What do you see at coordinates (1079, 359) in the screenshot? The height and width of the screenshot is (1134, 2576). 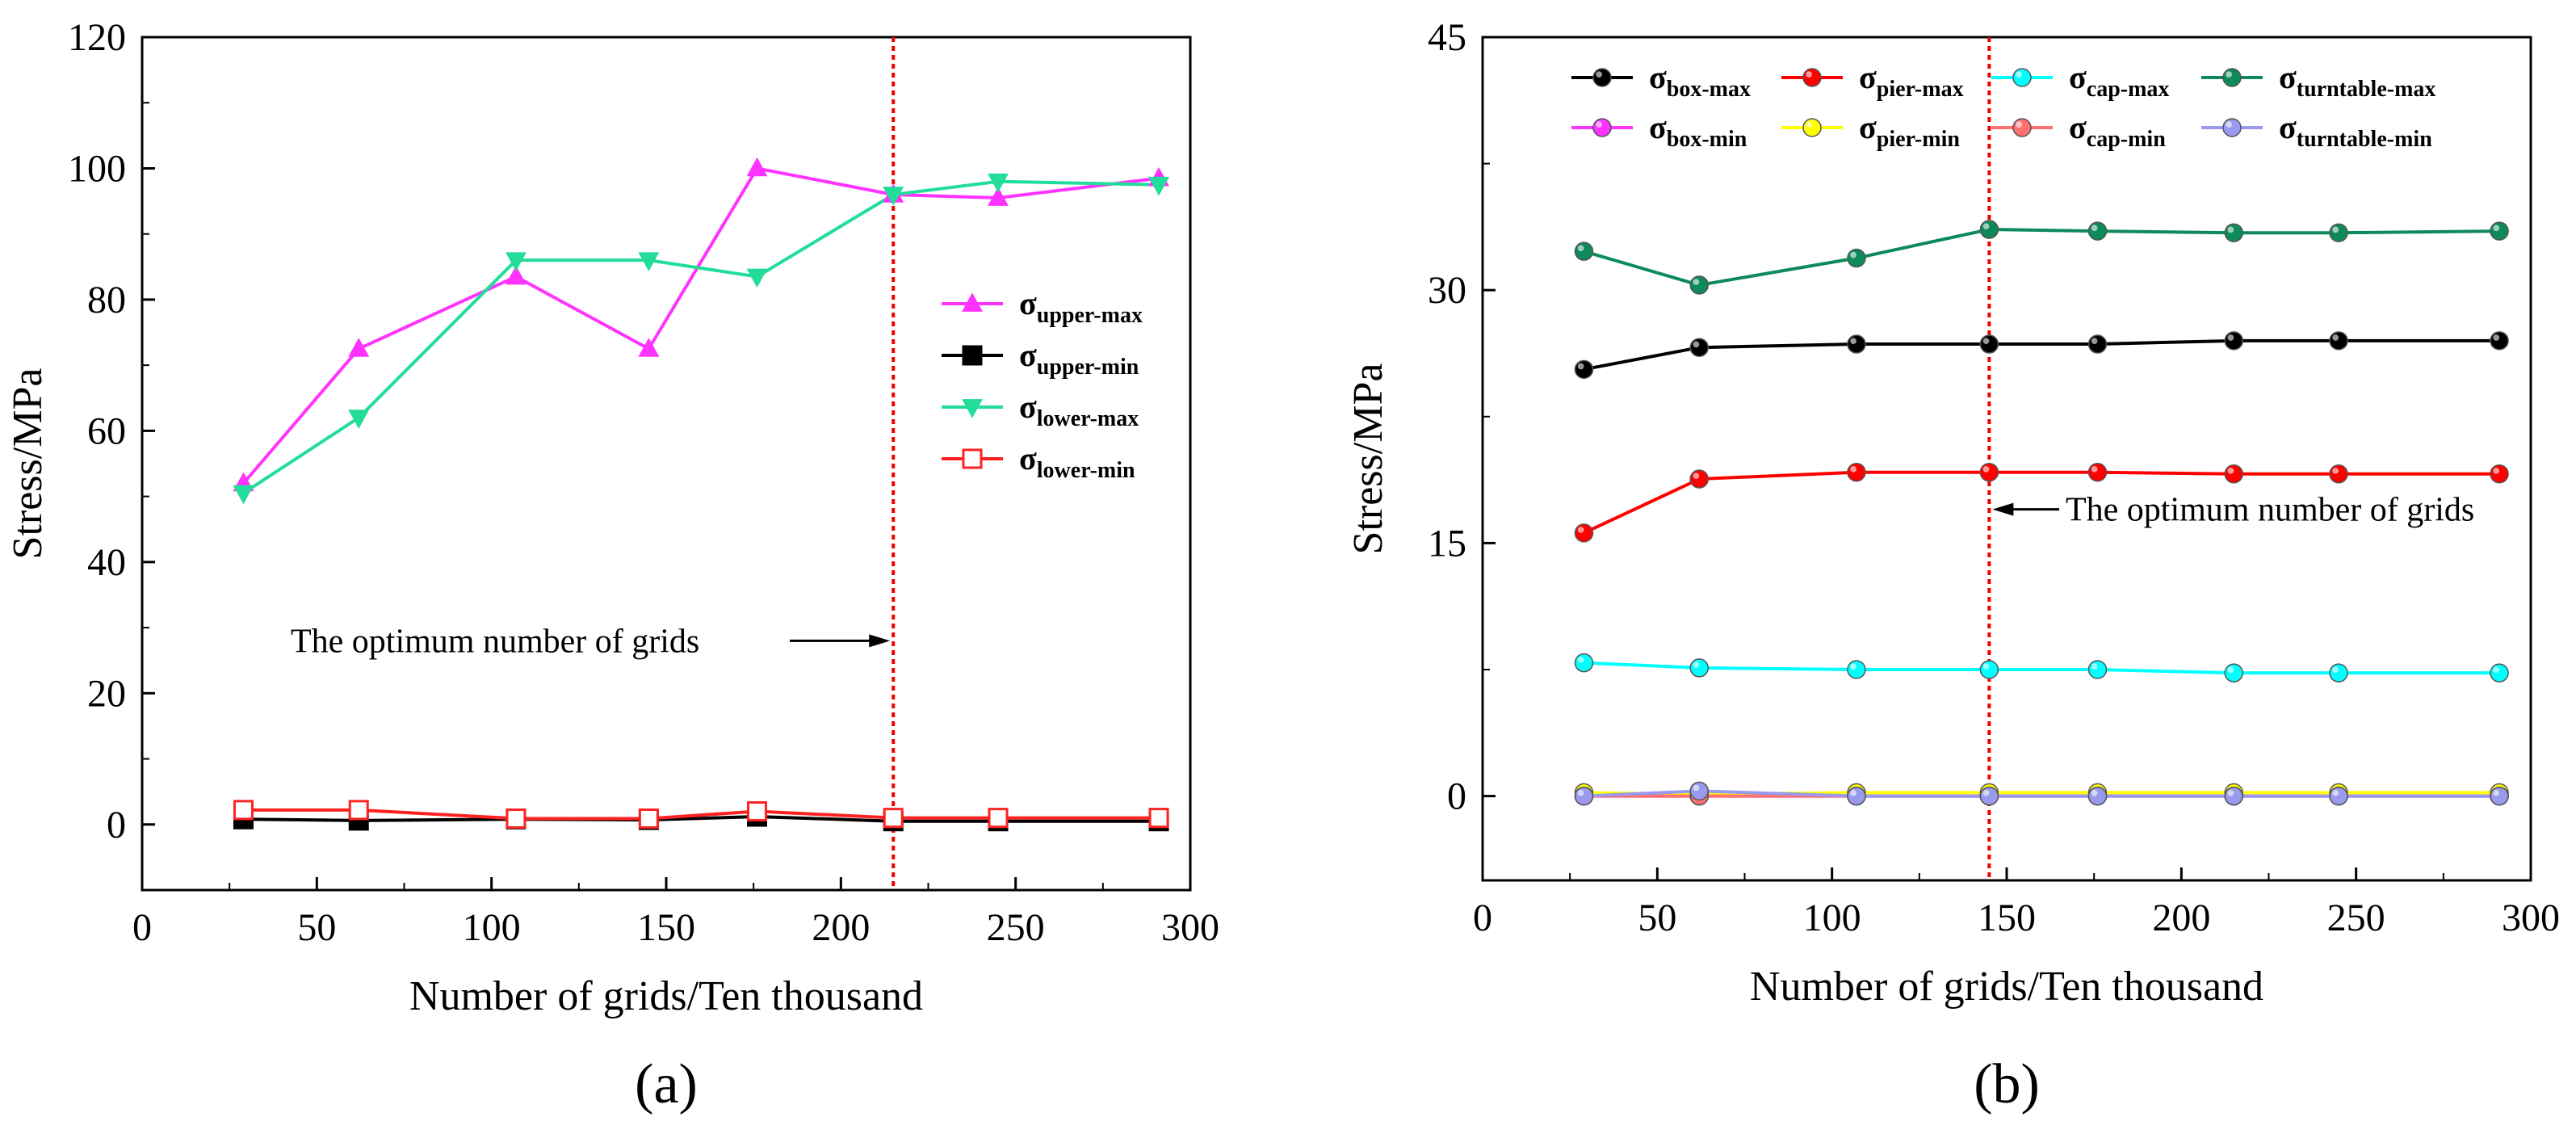 I see `legend-label: σupper-min` at bounding box center [1079, 359].